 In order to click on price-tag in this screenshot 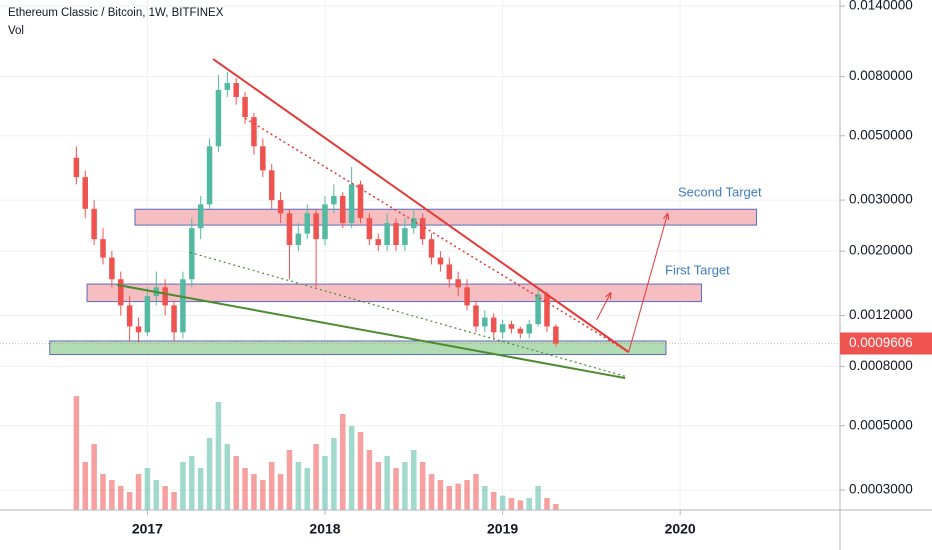, I will do `click(886, 343)`.